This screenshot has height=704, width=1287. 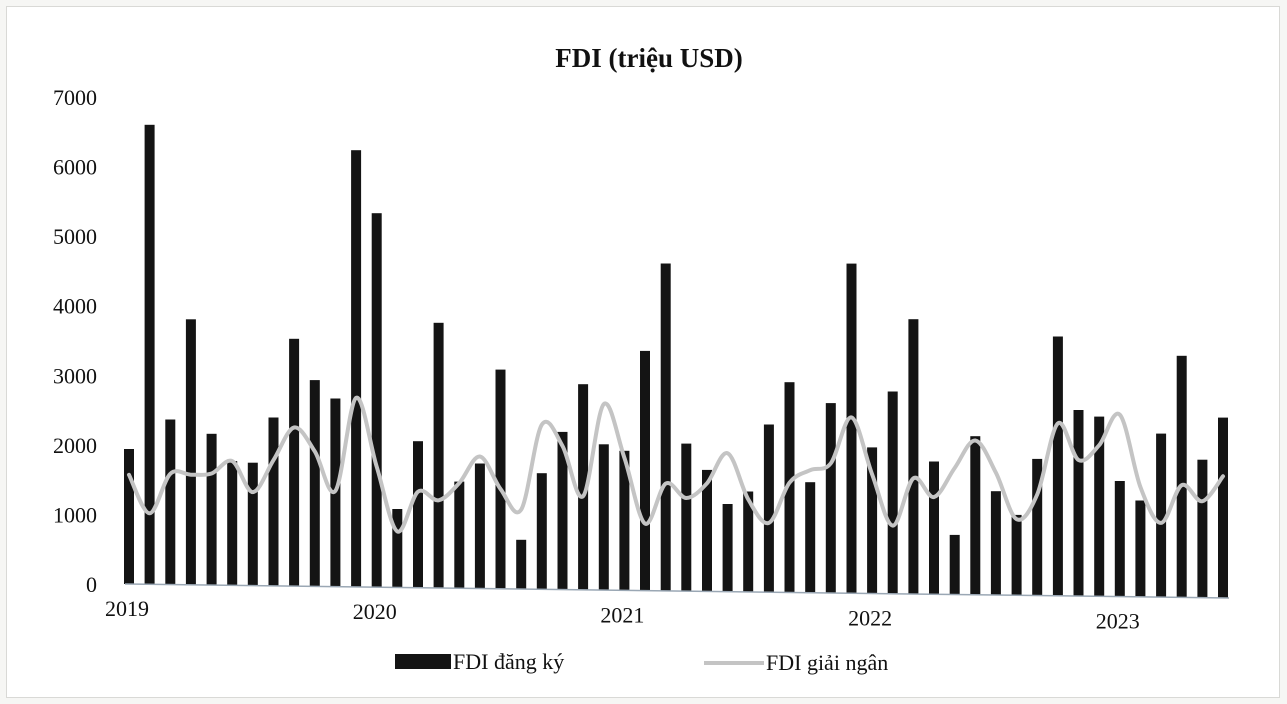 What do you see at coordinates (1118, 621) in the screenshot?
I see `x-tick-label: 2023` at bounding box center [1118, 621].